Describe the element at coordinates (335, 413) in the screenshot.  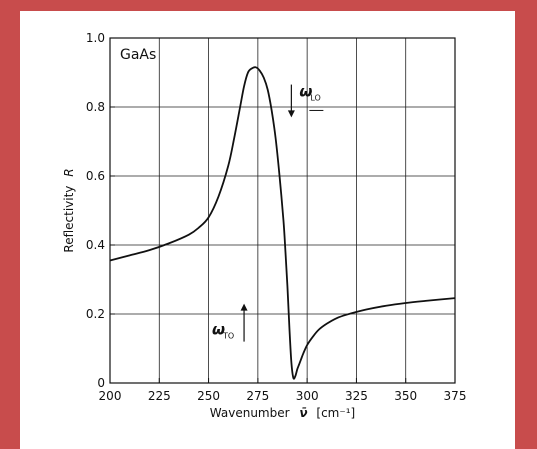
I see `x-axis-label-unit: [cm⁻¹]` at that location.